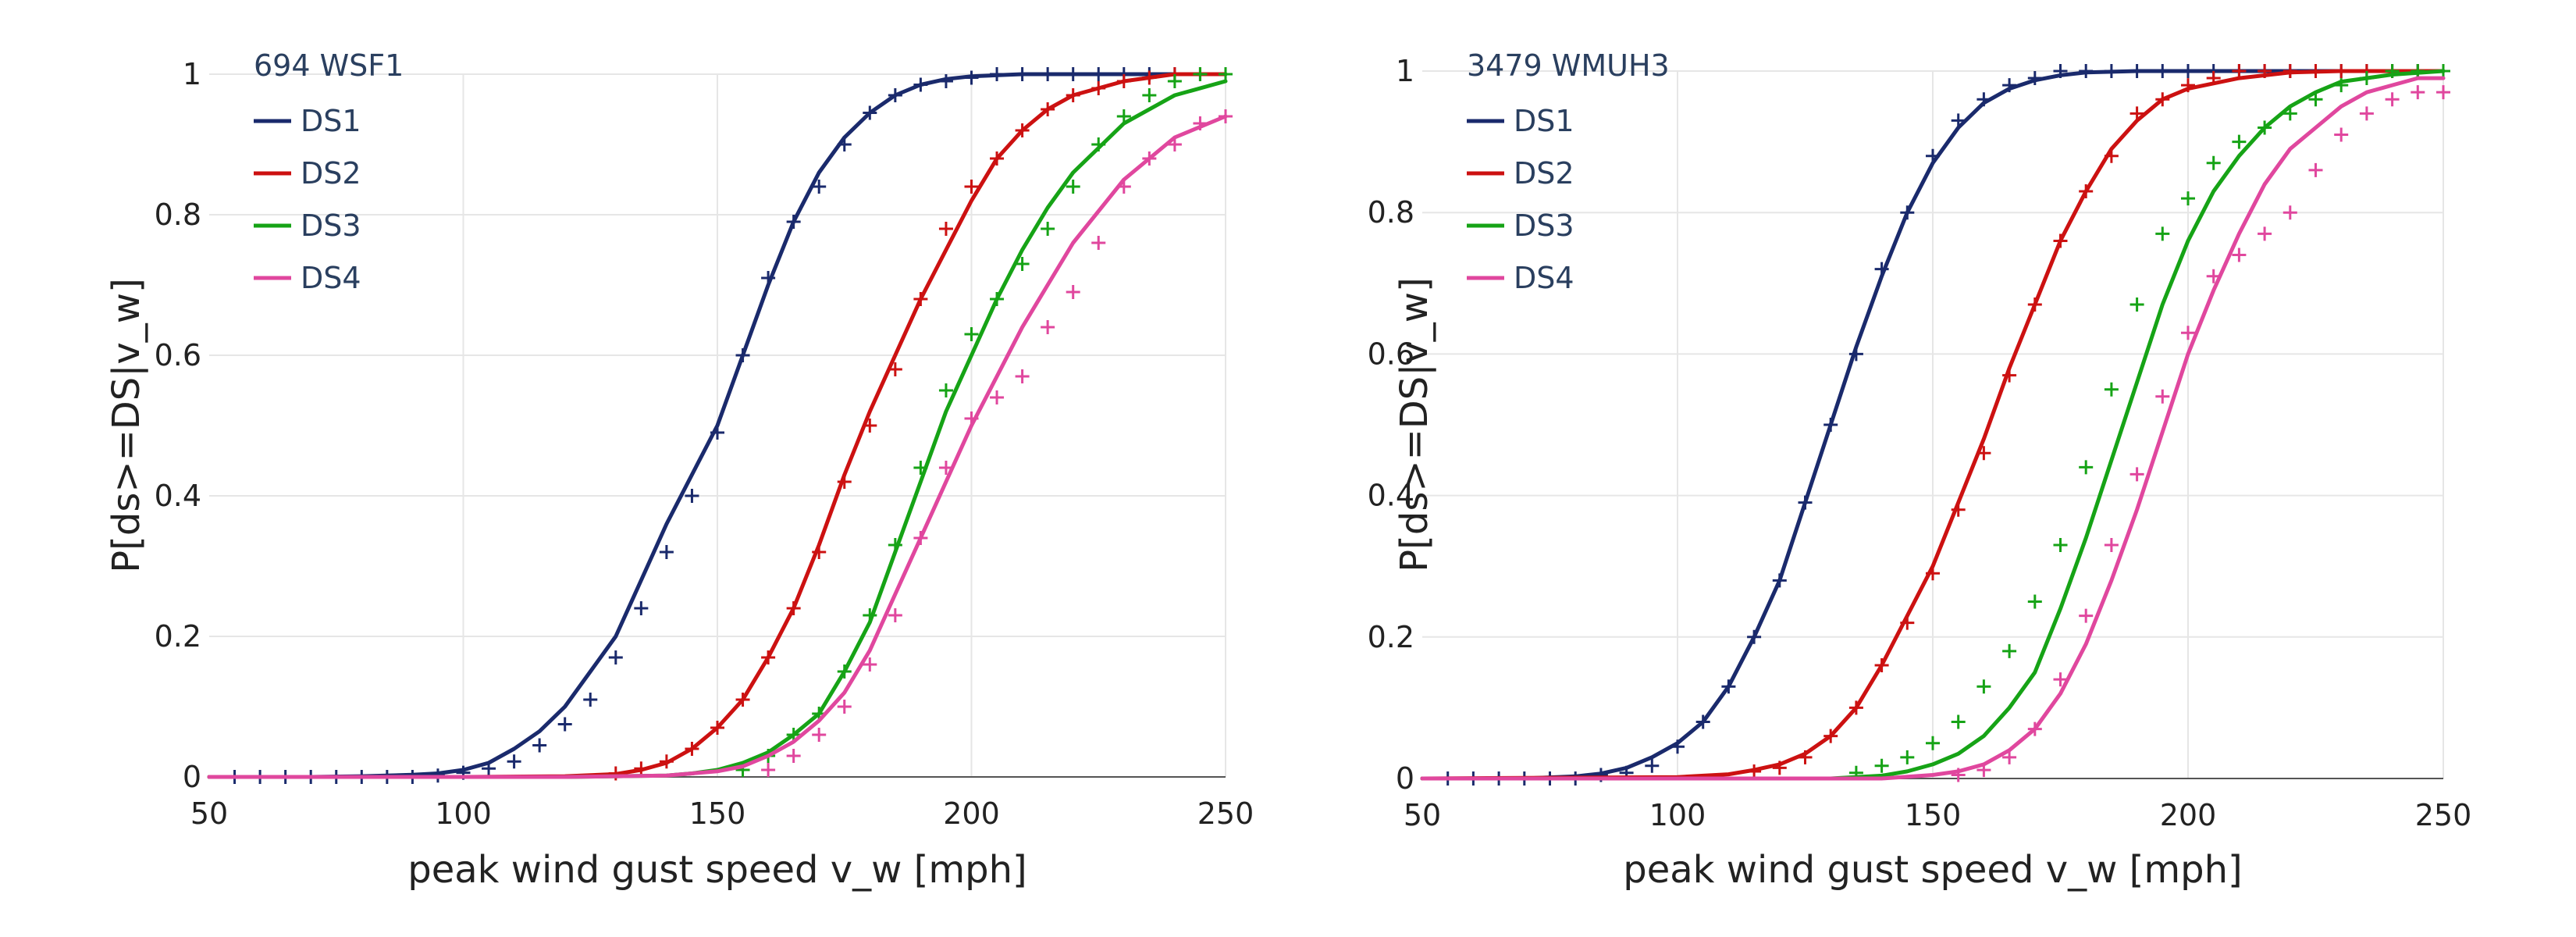 This screenshot has height=937, width=2576. I want to click on legend-label-ds4: DS4, so click(1544, 278).